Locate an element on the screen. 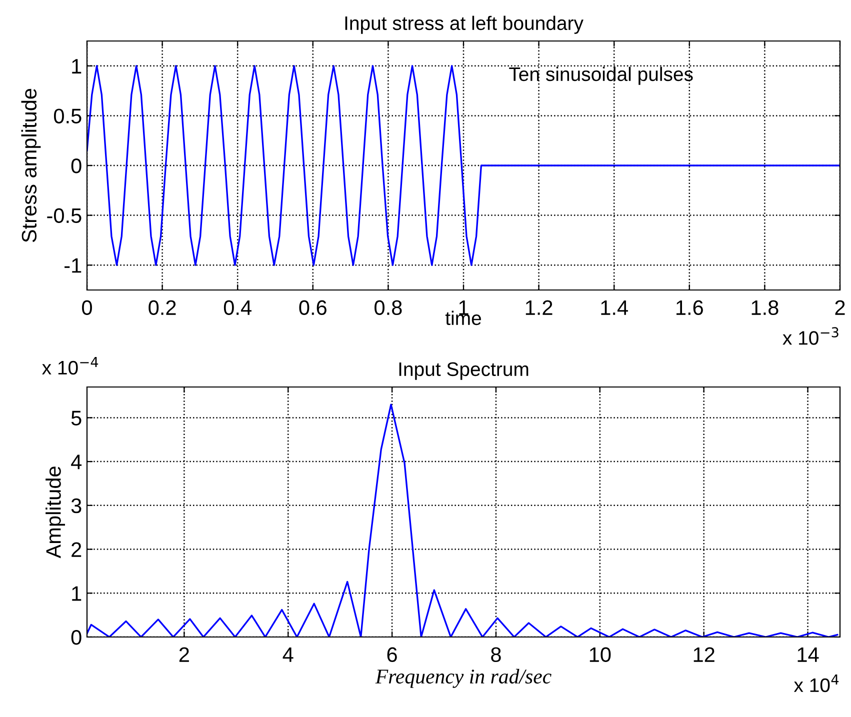 The height and width of the screenshot is (717, 851). text: x 10$^{4}$ is located at coordinates (816, 683).